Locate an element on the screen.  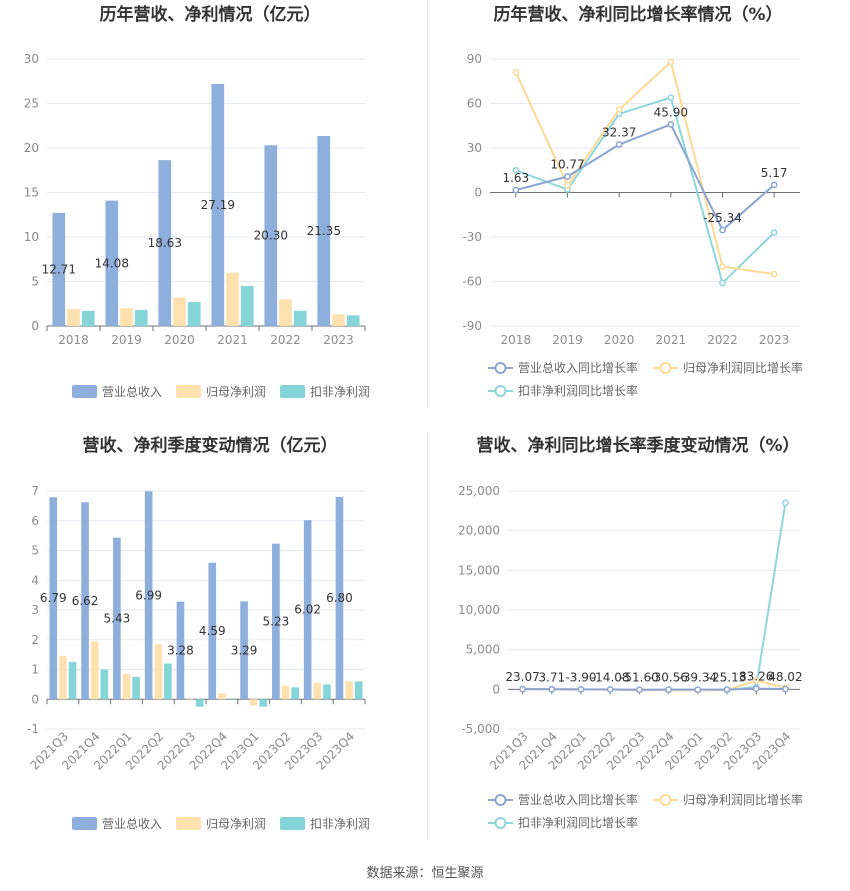
data-label: 1.63 is located at coordinates (515, 178).